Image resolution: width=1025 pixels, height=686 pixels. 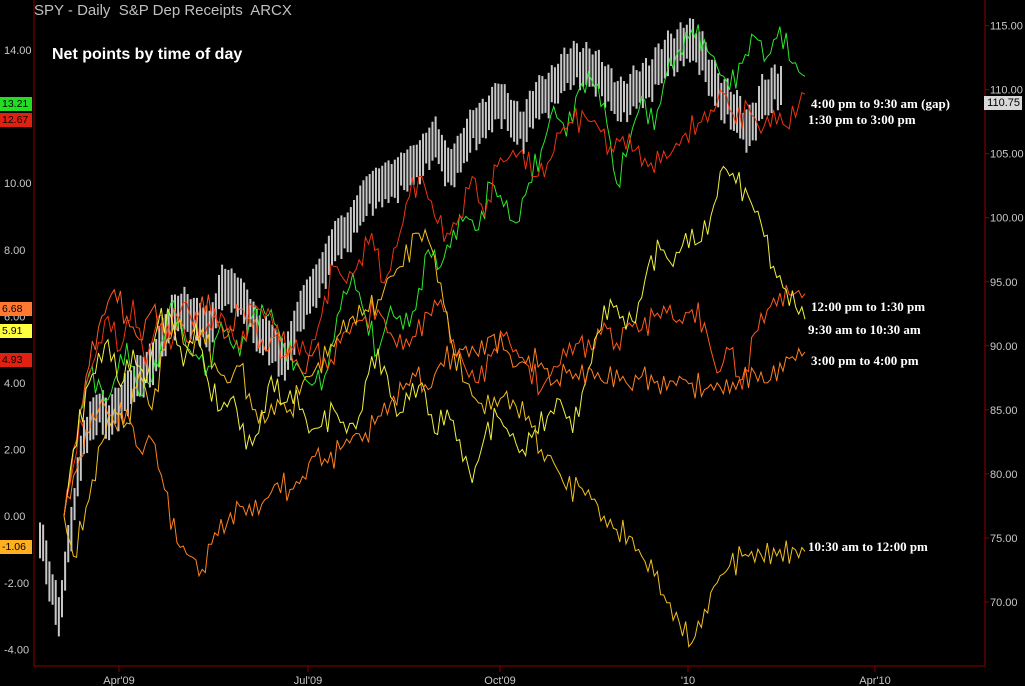 What do you see at coordinates (14, 384) in the screenshot?
I see `left-tick-label: 4.00` at bounding box center [14, 384].